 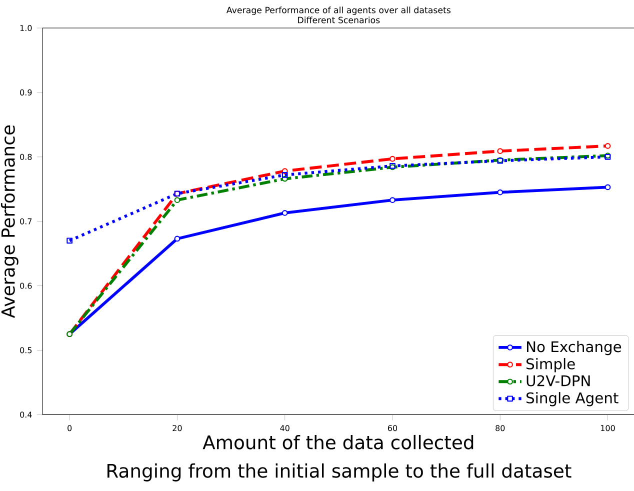 What do you see at coordinates (9, 222) in the screenshot?
I see `y-axis-title: Average Performance` at bounding box center [9, 222].